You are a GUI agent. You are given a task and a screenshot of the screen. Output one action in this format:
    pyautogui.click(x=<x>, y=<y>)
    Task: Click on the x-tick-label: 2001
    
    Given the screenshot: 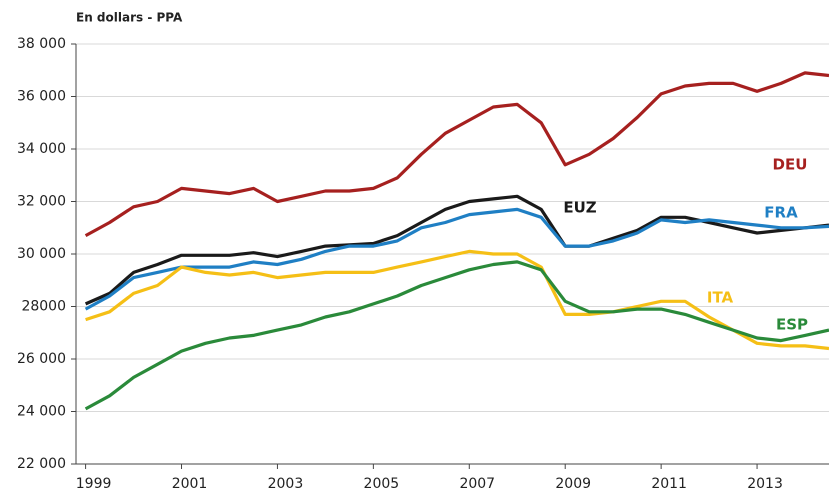 What is the action you would take?
    pyautogui.click(x=190, y=484)
    